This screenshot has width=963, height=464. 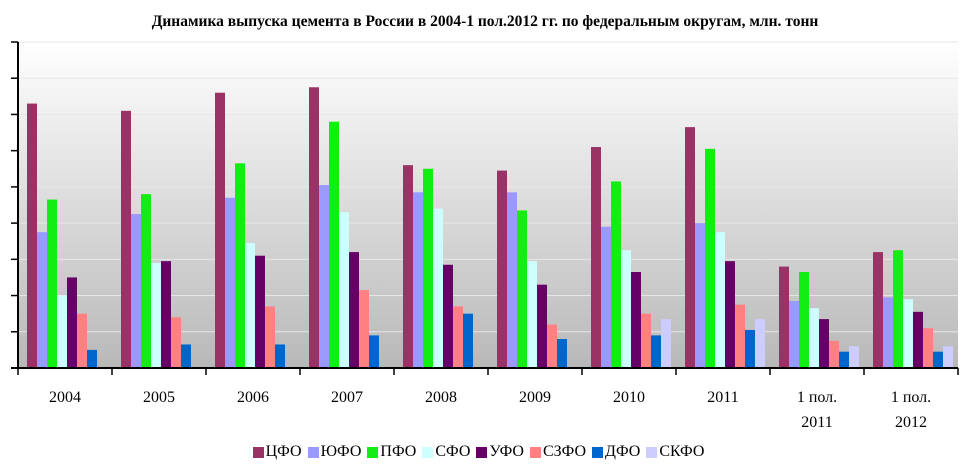 What do you see at coordinates (629, 397) in the screenshot?
I see `x-tick-label: 2010` at bounding box center [629, 397].